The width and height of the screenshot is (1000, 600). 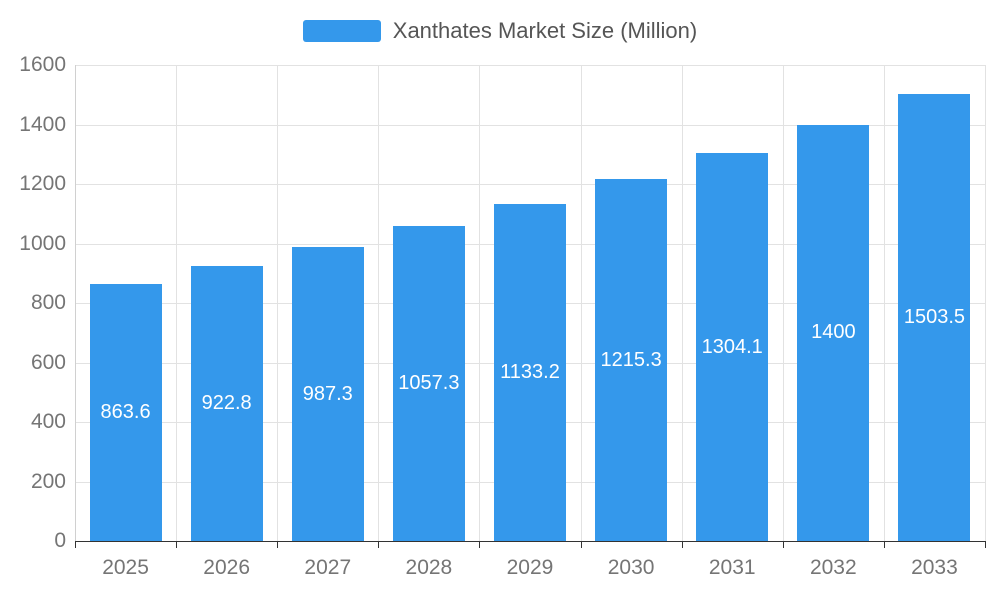 What do you see at coordinates (75, 303) in the screenshot?
I see `y-axis-line` at bounding box center [75, 303].